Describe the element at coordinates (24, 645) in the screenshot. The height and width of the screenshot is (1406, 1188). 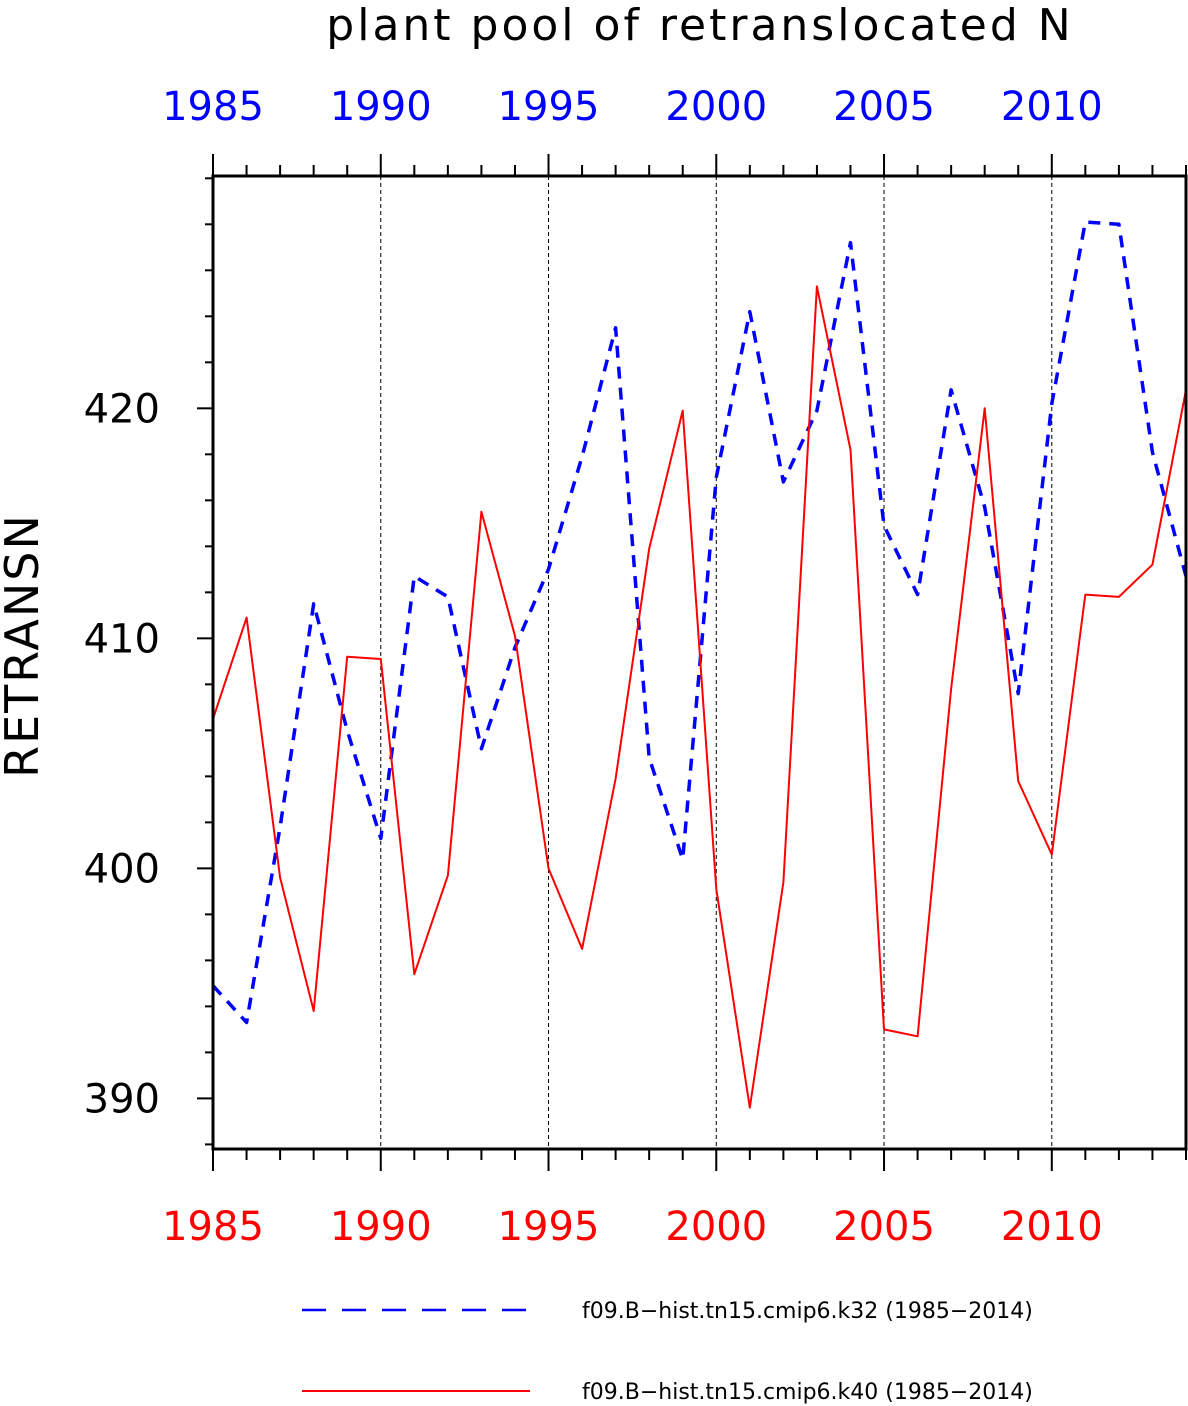
I see `y-axis-label: RETRANSN` at that location.